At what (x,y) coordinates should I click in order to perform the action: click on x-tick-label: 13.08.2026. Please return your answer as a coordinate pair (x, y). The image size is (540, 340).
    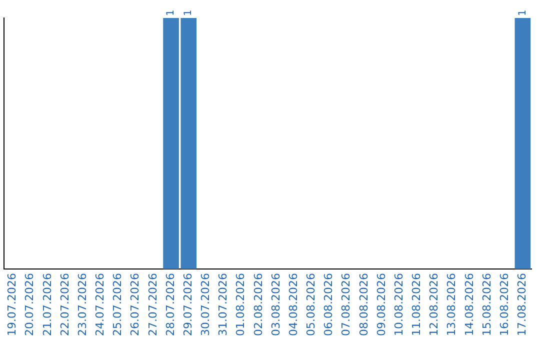
    Looking at the image, I should click on (451, 304).